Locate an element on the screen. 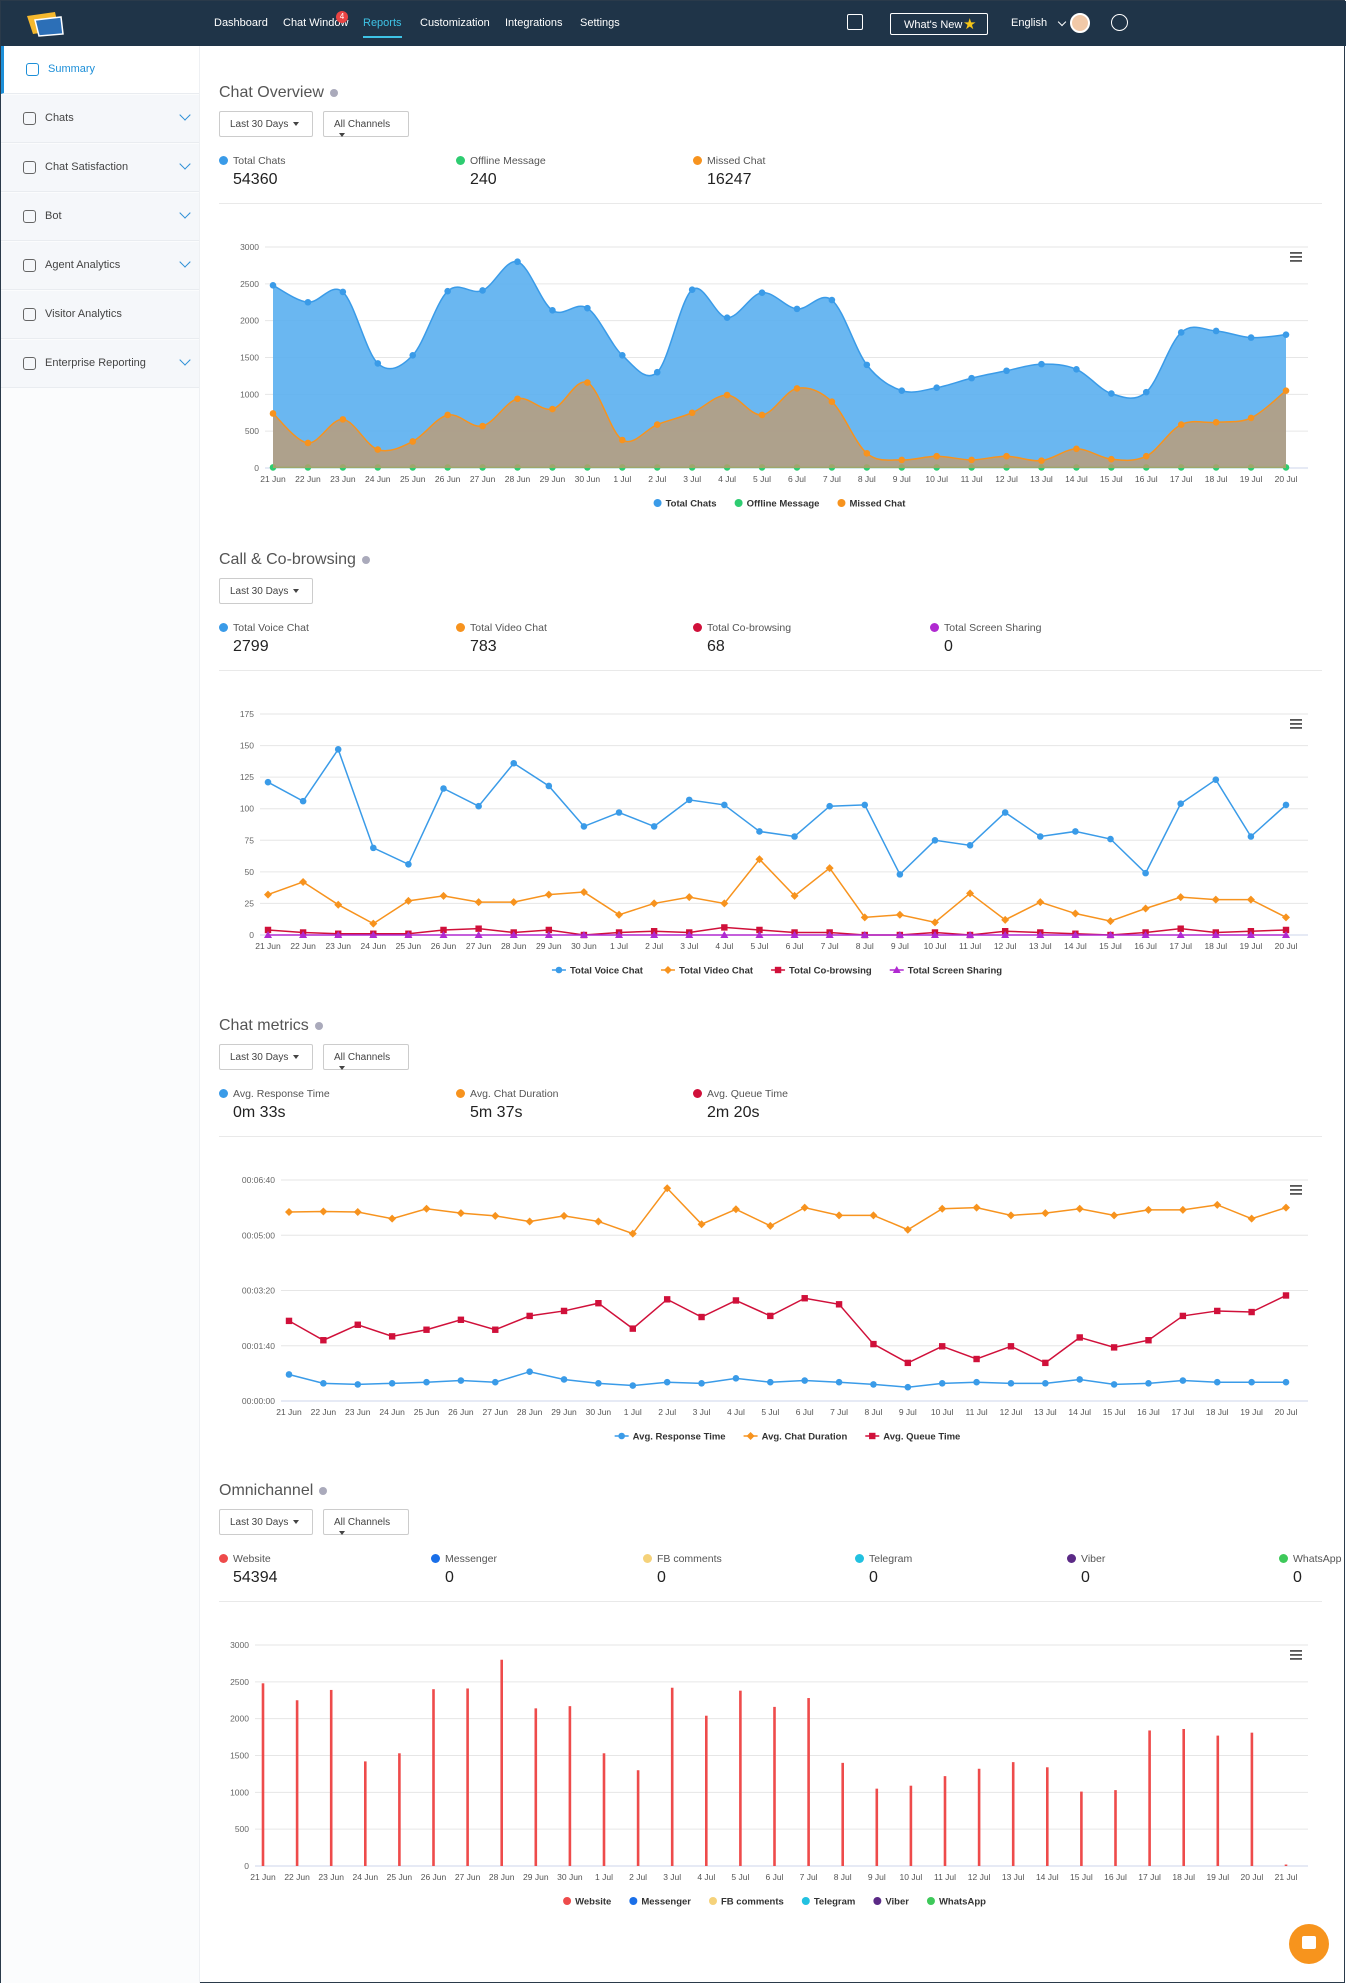  x-tick-label: 17 Jul is located at coordinates (1183, 1412).